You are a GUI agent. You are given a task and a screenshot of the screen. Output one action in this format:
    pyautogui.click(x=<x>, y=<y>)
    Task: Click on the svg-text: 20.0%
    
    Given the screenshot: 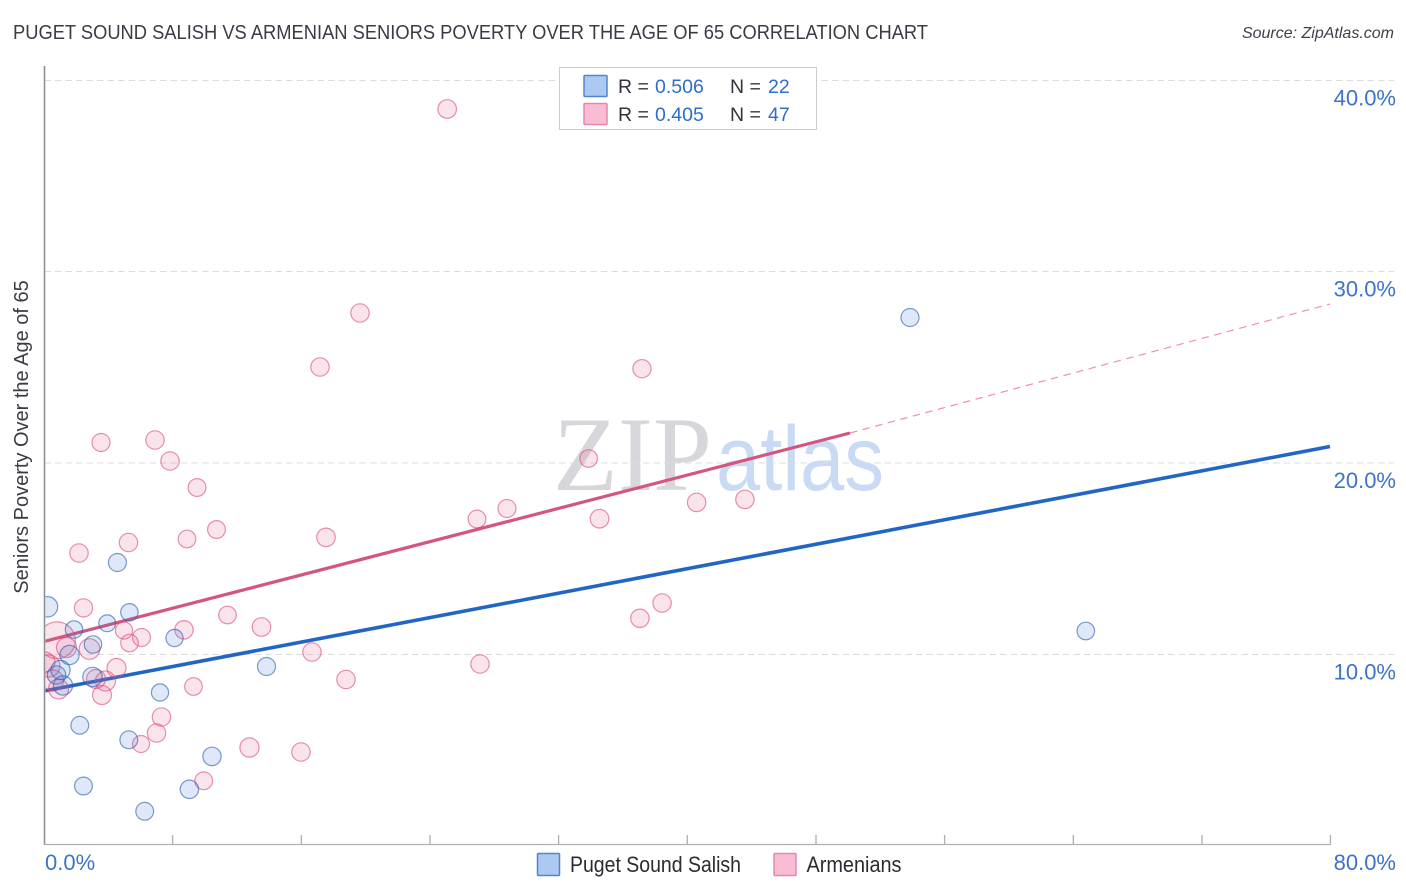 What is the action you would take?
    pyautogui.click(x=1365, y=480)
    